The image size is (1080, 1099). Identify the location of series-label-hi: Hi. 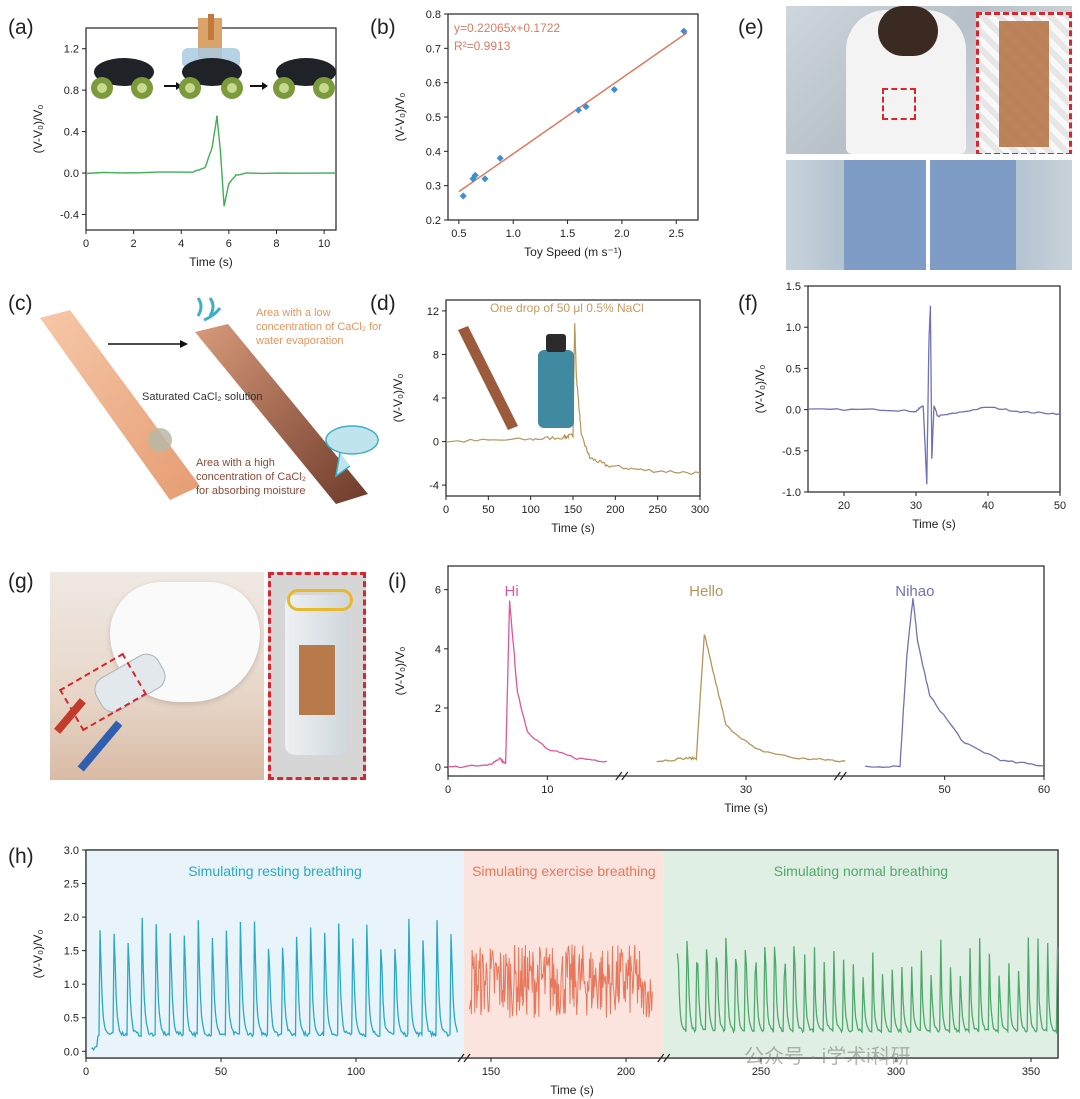
(512, 591).